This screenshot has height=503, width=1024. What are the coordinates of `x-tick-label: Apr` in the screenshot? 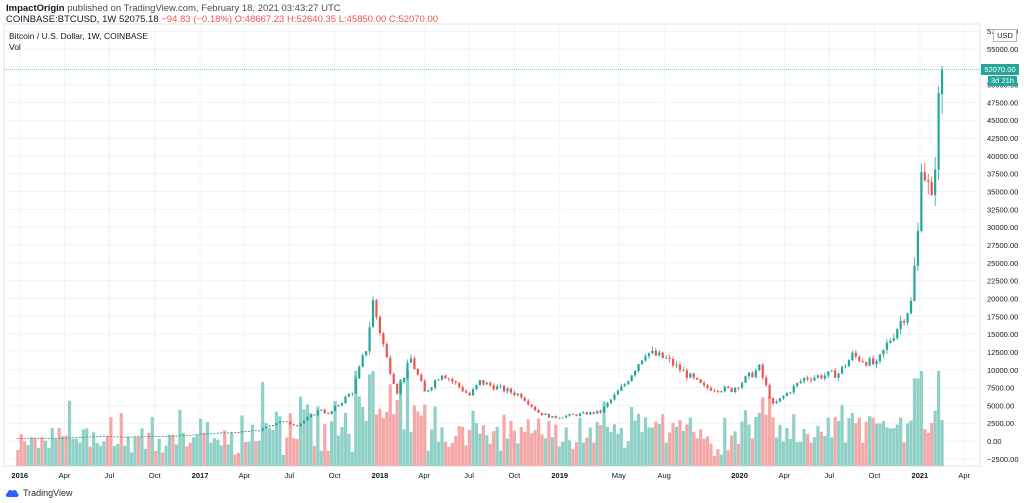 It's located at (245, 475).